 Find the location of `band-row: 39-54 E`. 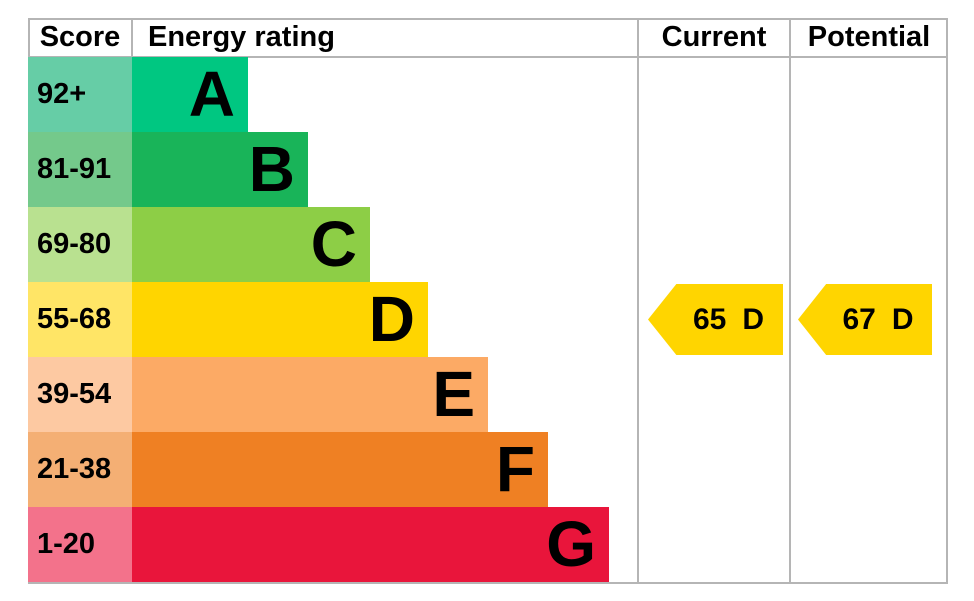

band-row: 39-54 E is located at coordinates (488, 394).